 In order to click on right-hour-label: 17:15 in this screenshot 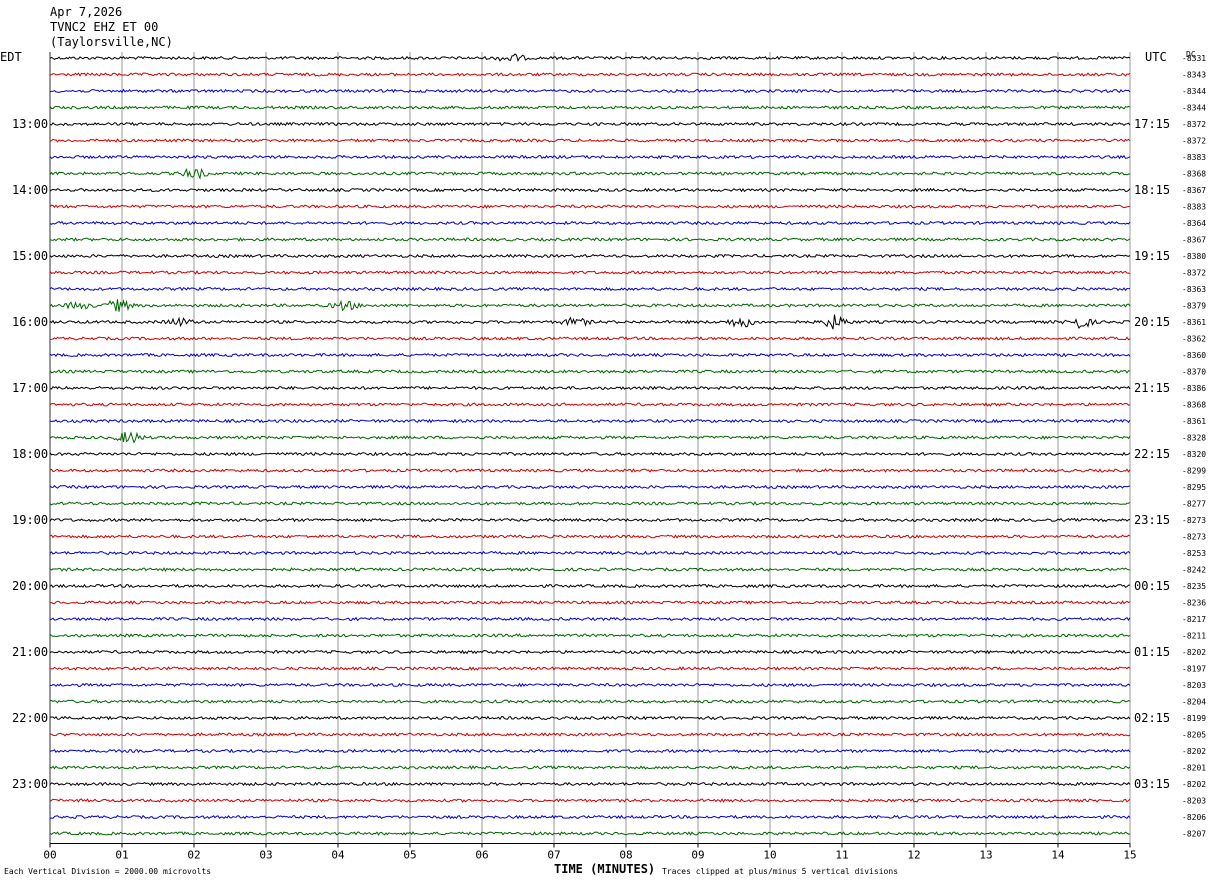, I will do `click(1152, 124)`.